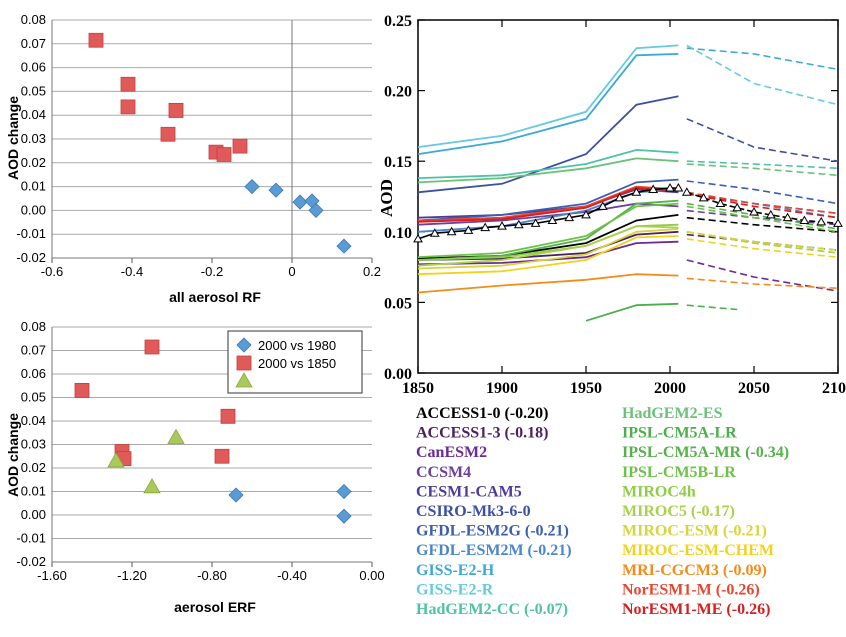 This screenshot has width=846, height=637. I want to click on legend-item: HadGEM2-ES, so click(672, 413).